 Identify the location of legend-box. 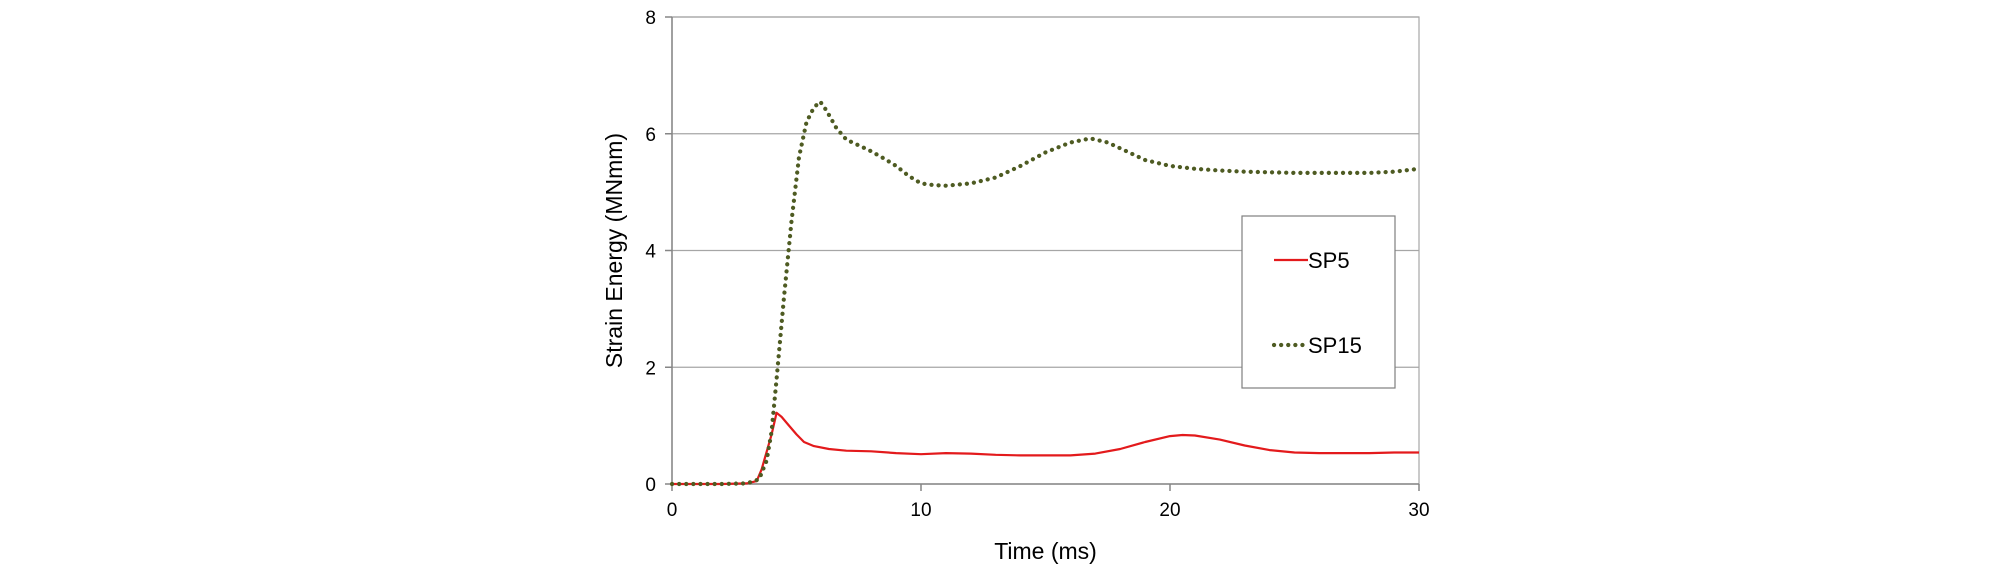
(1318, 302).